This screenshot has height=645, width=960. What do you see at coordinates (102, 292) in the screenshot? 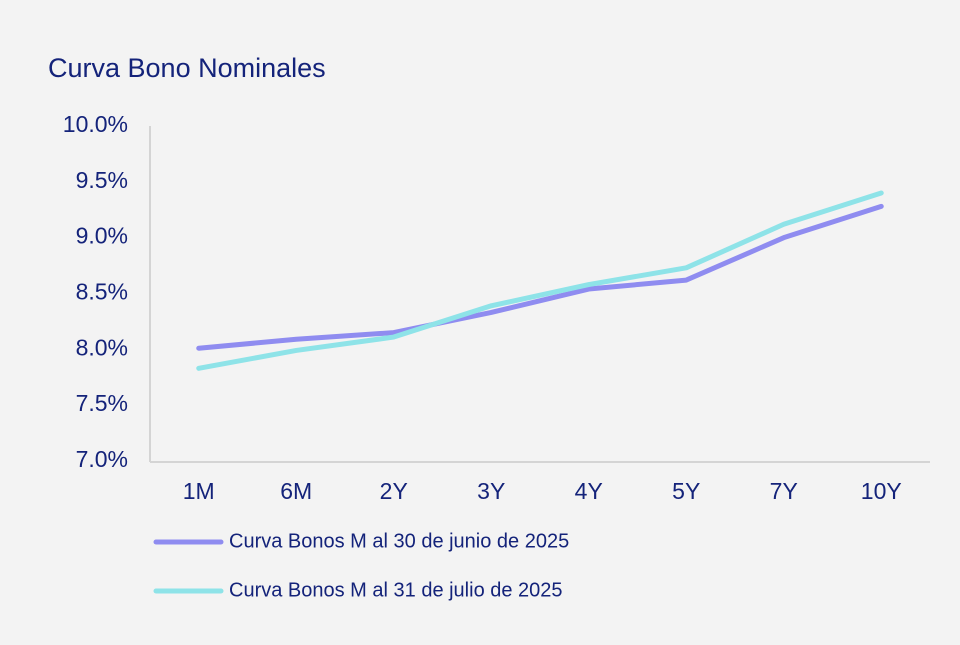
I see `y-tick-label: 8.5%` at bounding box center [102, 292].